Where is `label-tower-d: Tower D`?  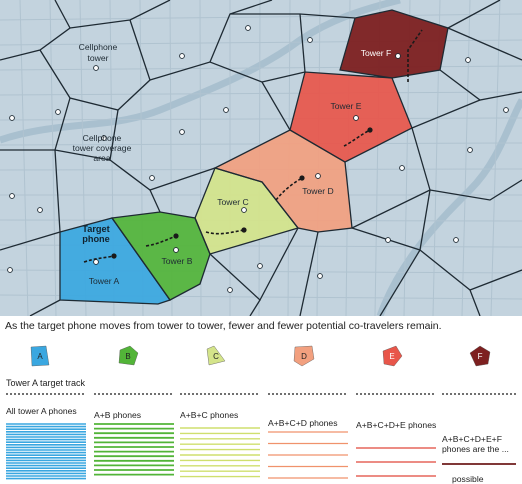
label-tower-d: Tower D is located at coordinates (318, 191).